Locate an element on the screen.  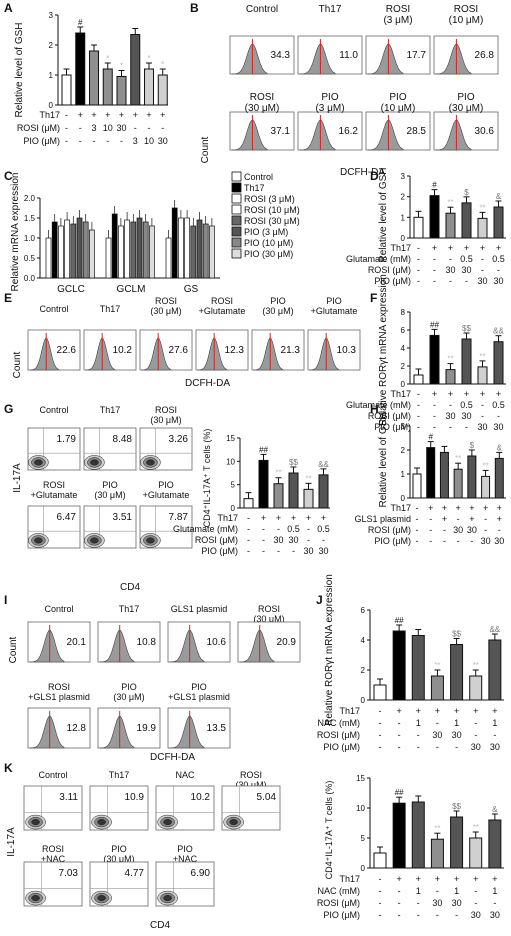
legend-swatch is located at coordinates (236, 198).